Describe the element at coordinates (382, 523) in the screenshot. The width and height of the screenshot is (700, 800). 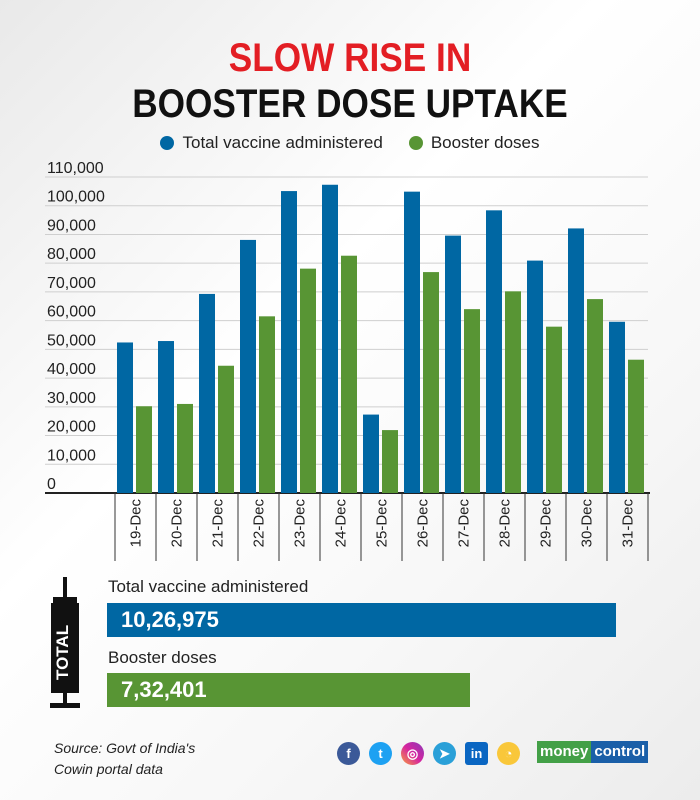
I see `x-tick-label: 25-Dec` at that location.